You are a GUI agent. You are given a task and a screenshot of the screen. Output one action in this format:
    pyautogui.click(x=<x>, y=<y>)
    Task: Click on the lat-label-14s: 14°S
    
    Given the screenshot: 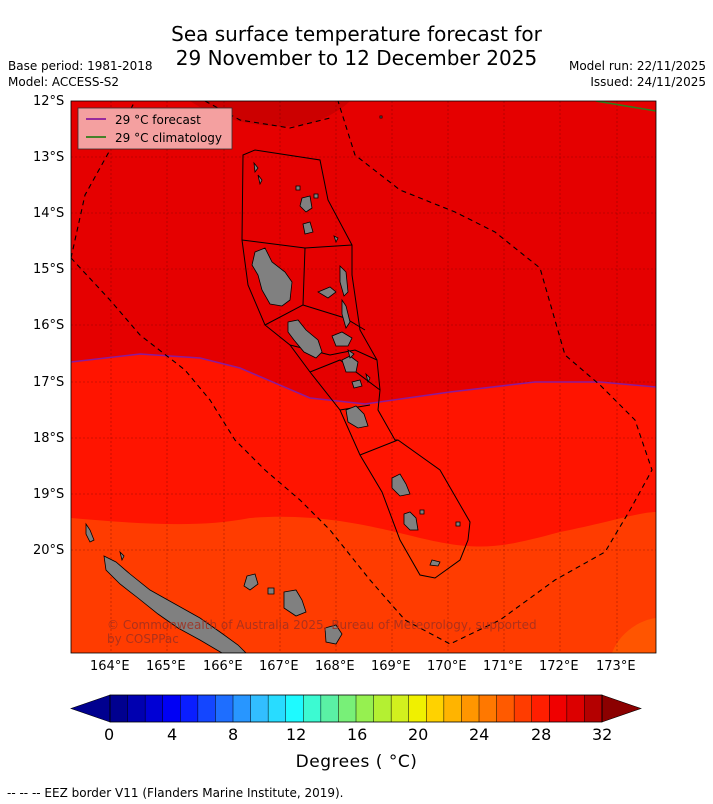 What is the action you would take?
    pyautogui.click(x=49, y=213)
    